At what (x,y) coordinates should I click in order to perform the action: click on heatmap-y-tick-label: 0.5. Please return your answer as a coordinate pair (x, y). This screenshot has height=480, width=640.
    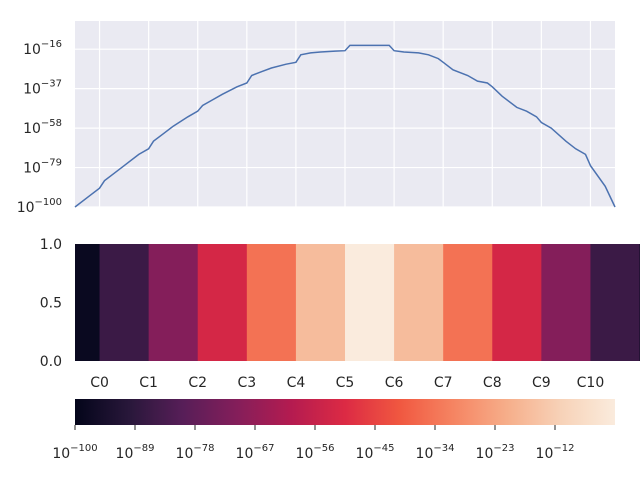
    Looking at the image, I should click on (51, 304).